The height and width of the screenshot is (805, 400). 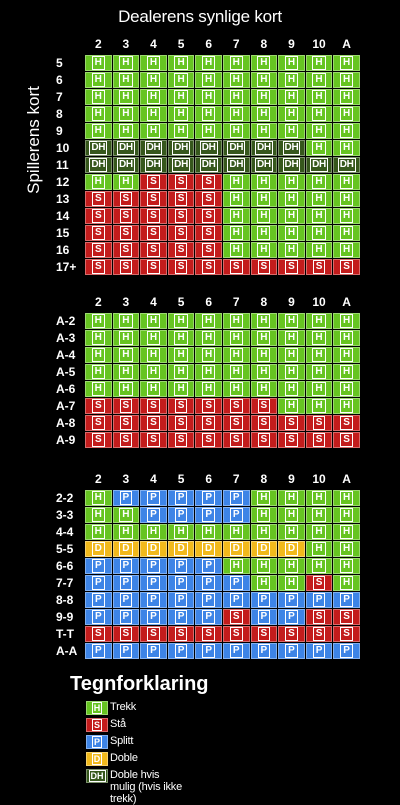 What do you see at coordinates (63, 233) in the screenshot?
I see `player-hand-label: 15` at bounding box center [63, 233].